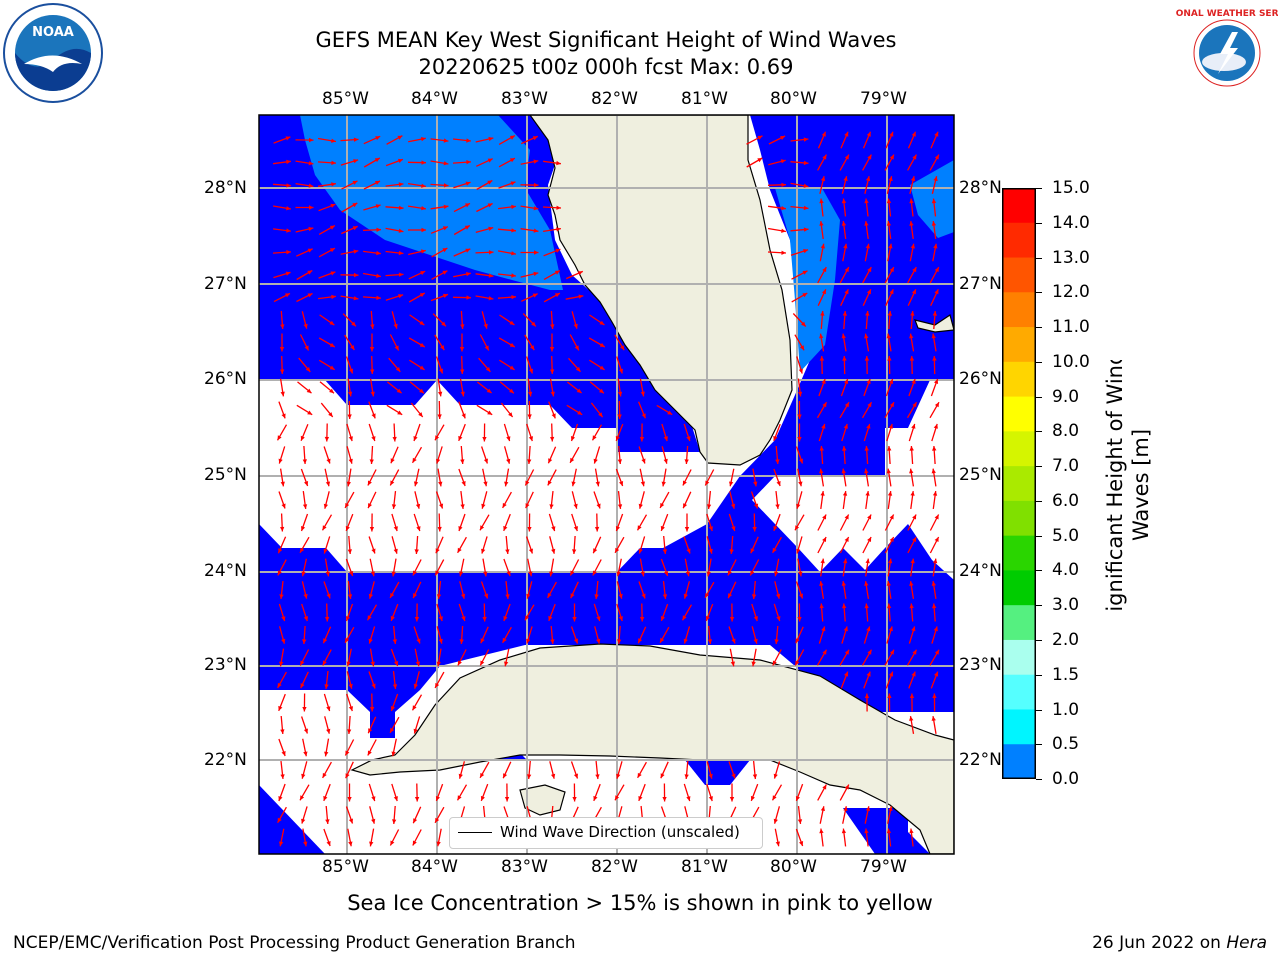 The width and height of the screenshot is (1280, 960). Describe the element at coordinates (53, 32) in the screenshot. I see `svg-text: NOAA` at that location.